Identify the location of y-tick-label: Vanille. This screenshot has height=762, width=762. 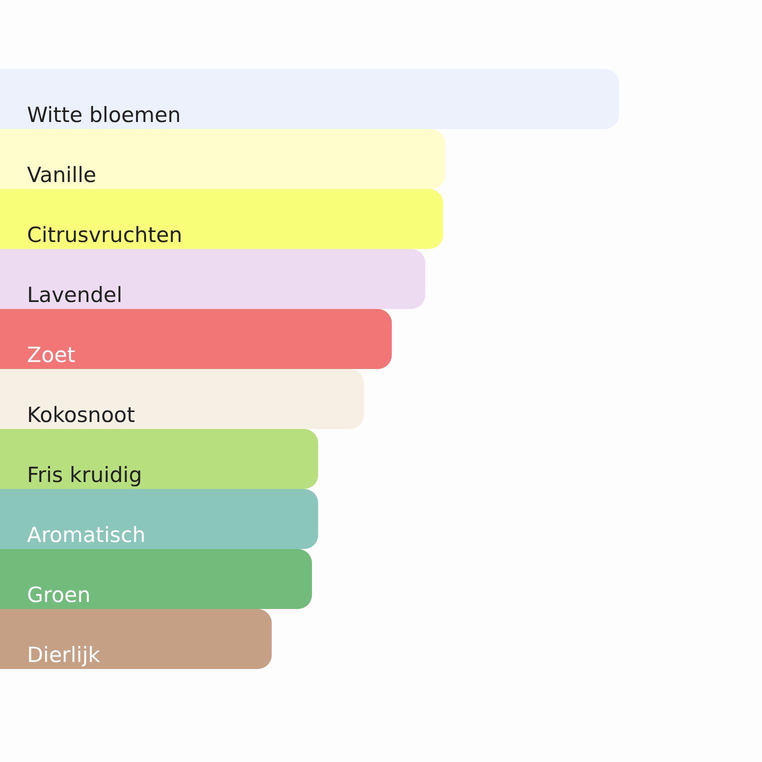
(61, 175).